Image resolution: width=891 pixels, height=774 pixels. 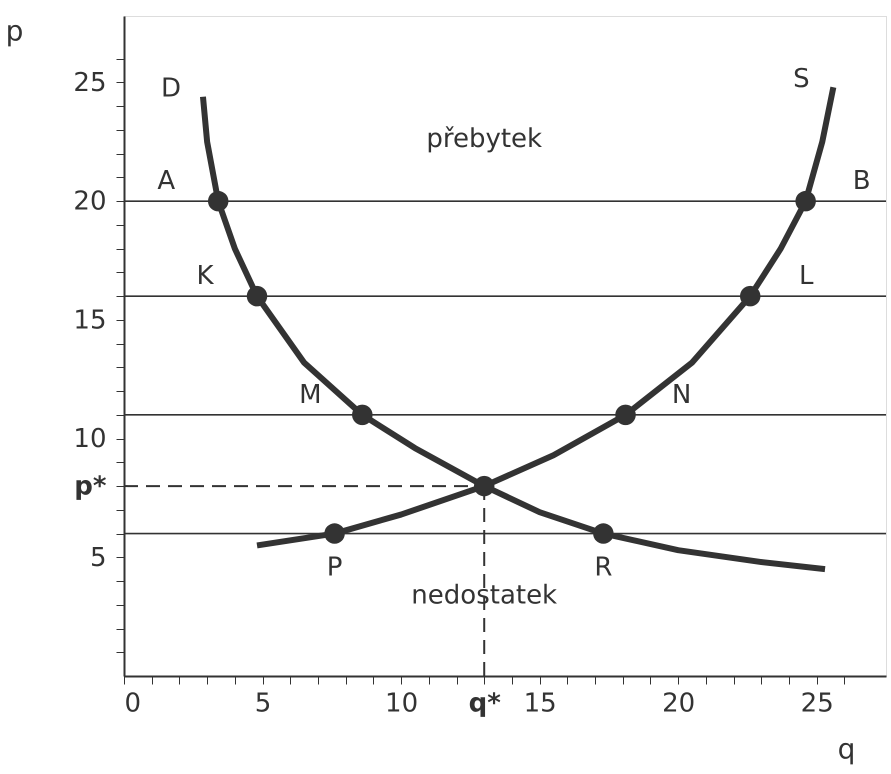 I want to click on data-label: B, so click(x=861, y=181).